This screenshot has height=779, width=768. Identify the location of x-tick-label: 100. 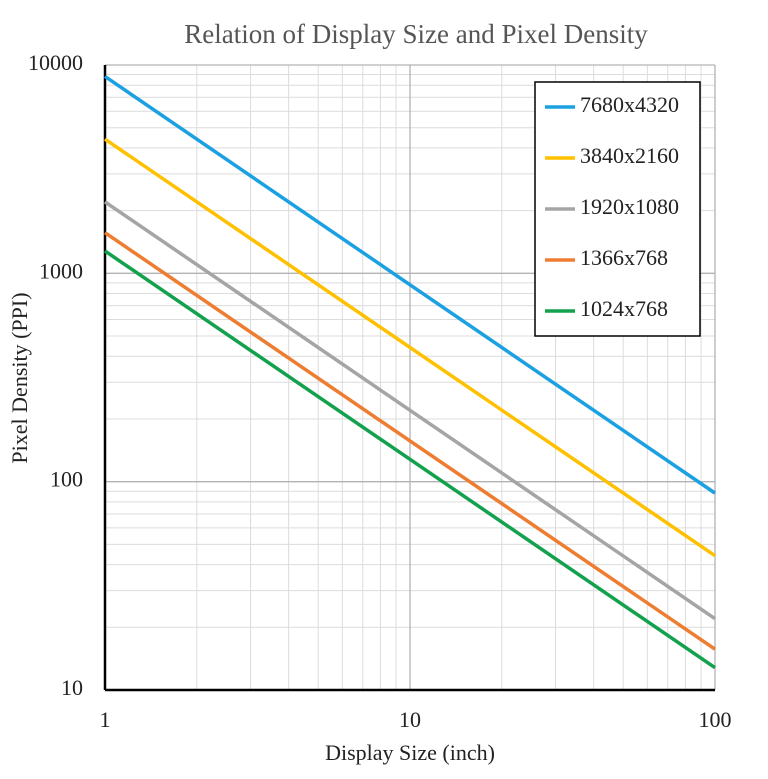
(715, 719).